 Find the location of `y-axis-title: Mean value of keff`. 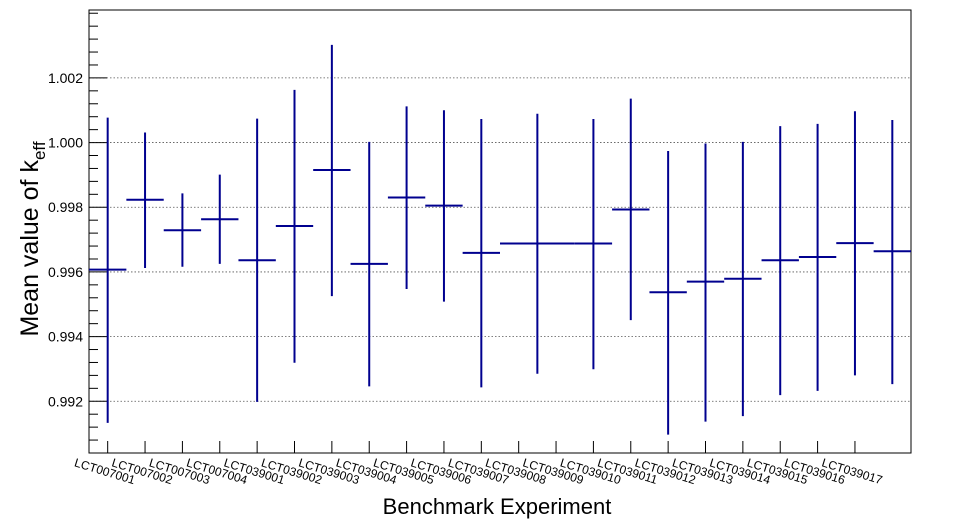

y-axis-title: Mean value of keff is located at coordinates (32, 238).